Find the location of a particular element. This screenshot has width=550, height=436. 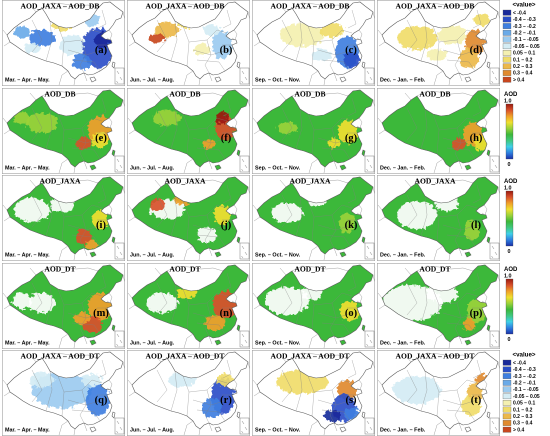

season-label: Sep. – Oct. – Nov. is located at coordinates (278, 256).